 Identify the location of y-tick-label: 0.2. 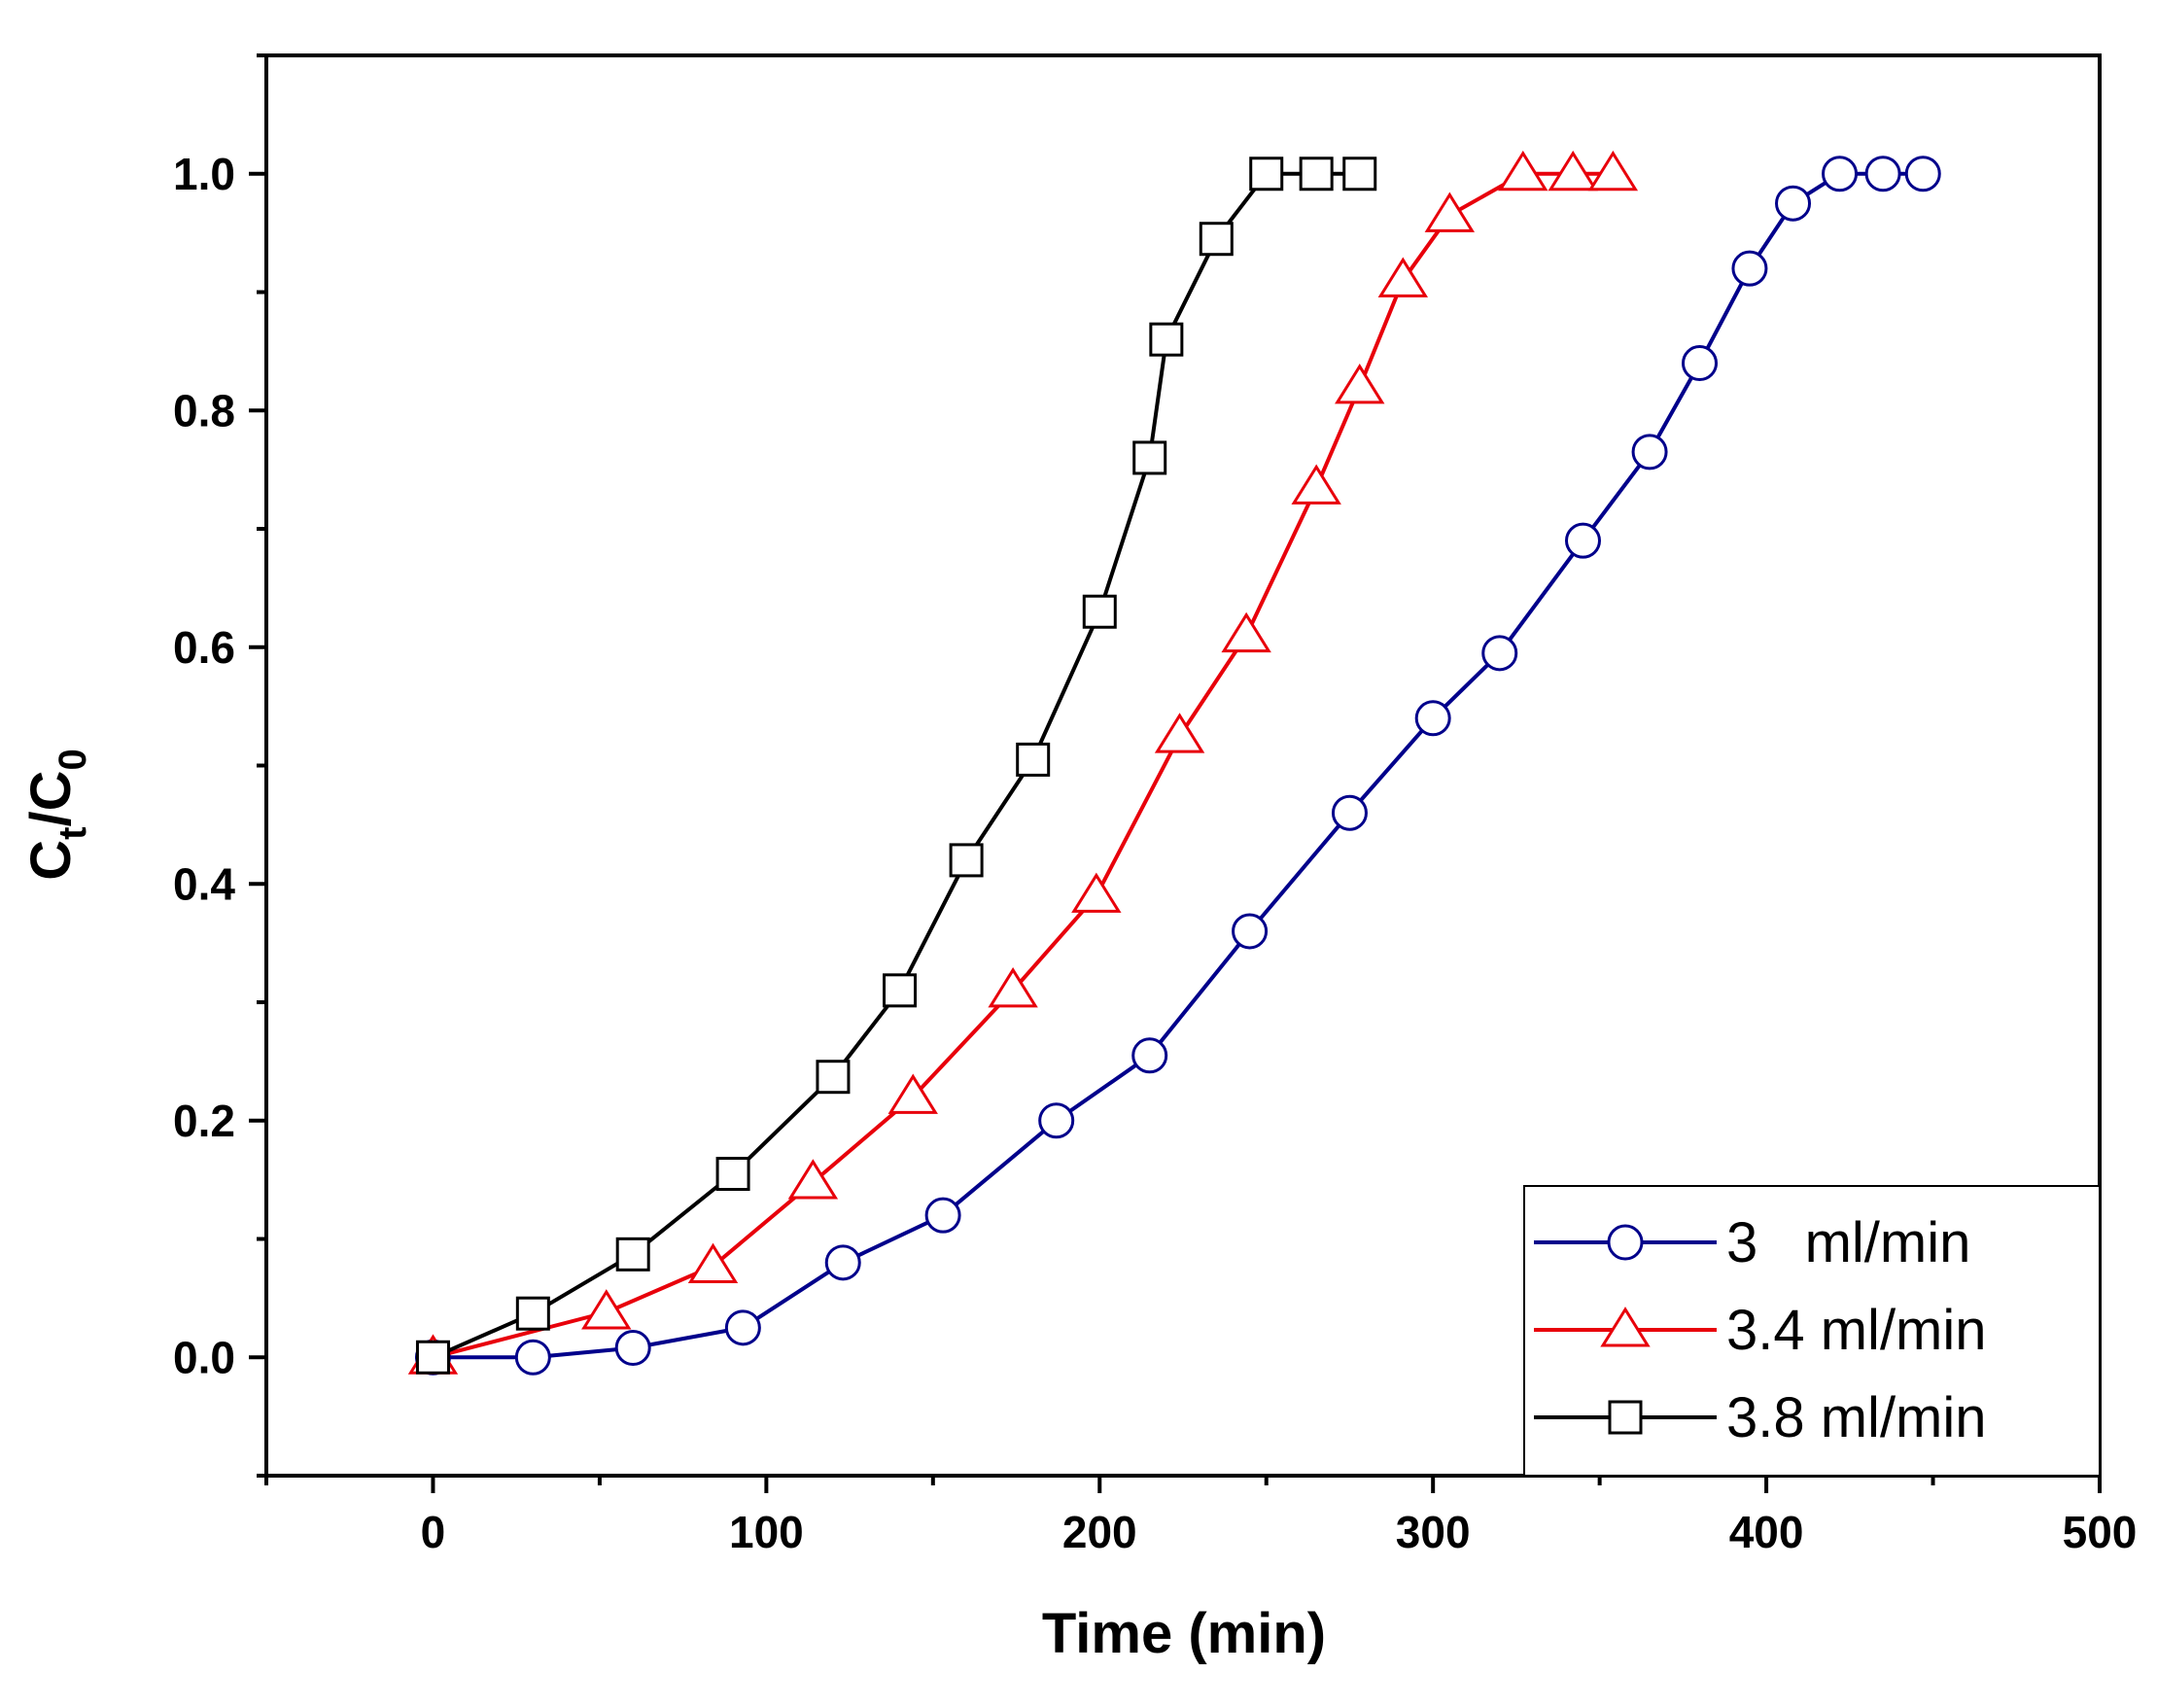
(204, 1121).